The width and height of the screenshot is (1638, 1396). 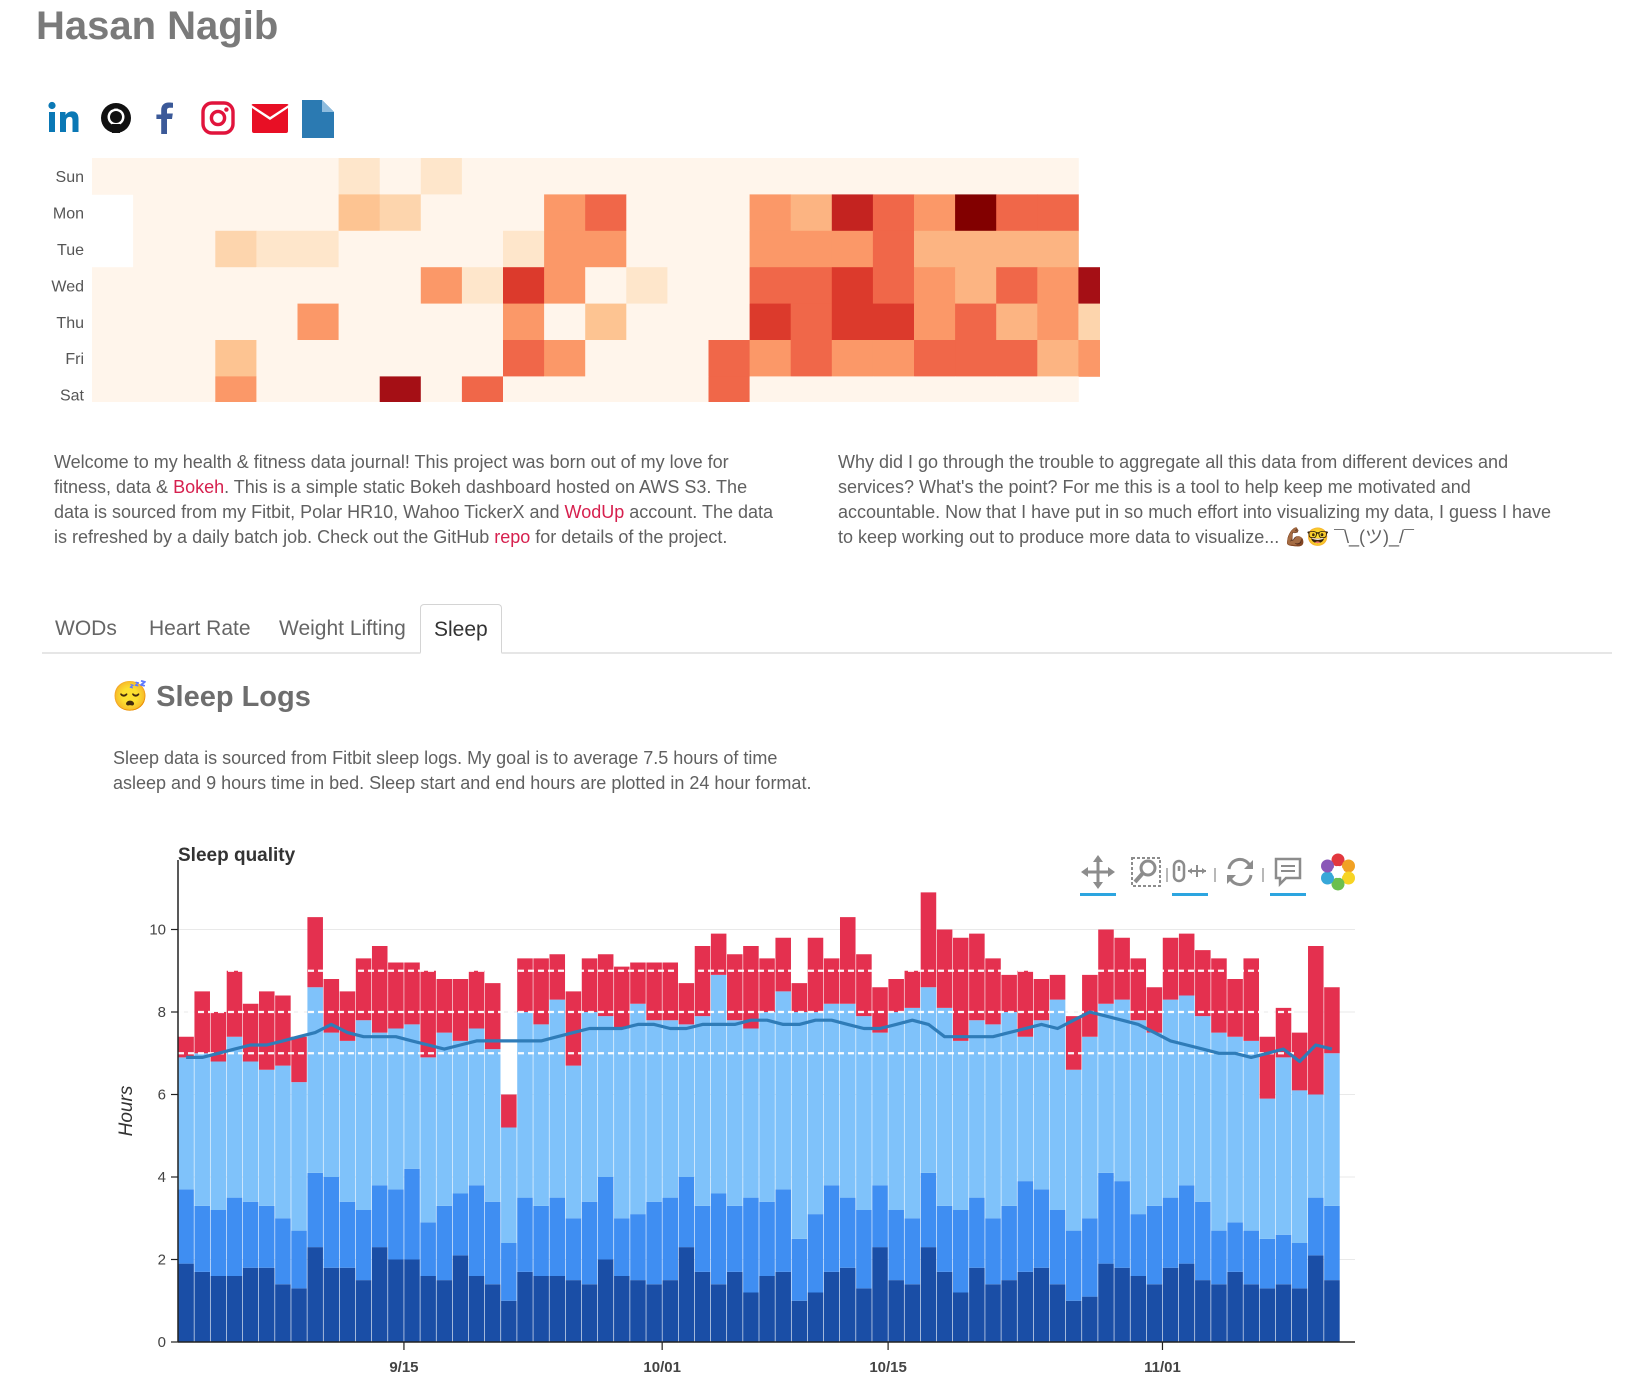 I want to click on box-zoom-tool-button, so click(x=1144, y=874).